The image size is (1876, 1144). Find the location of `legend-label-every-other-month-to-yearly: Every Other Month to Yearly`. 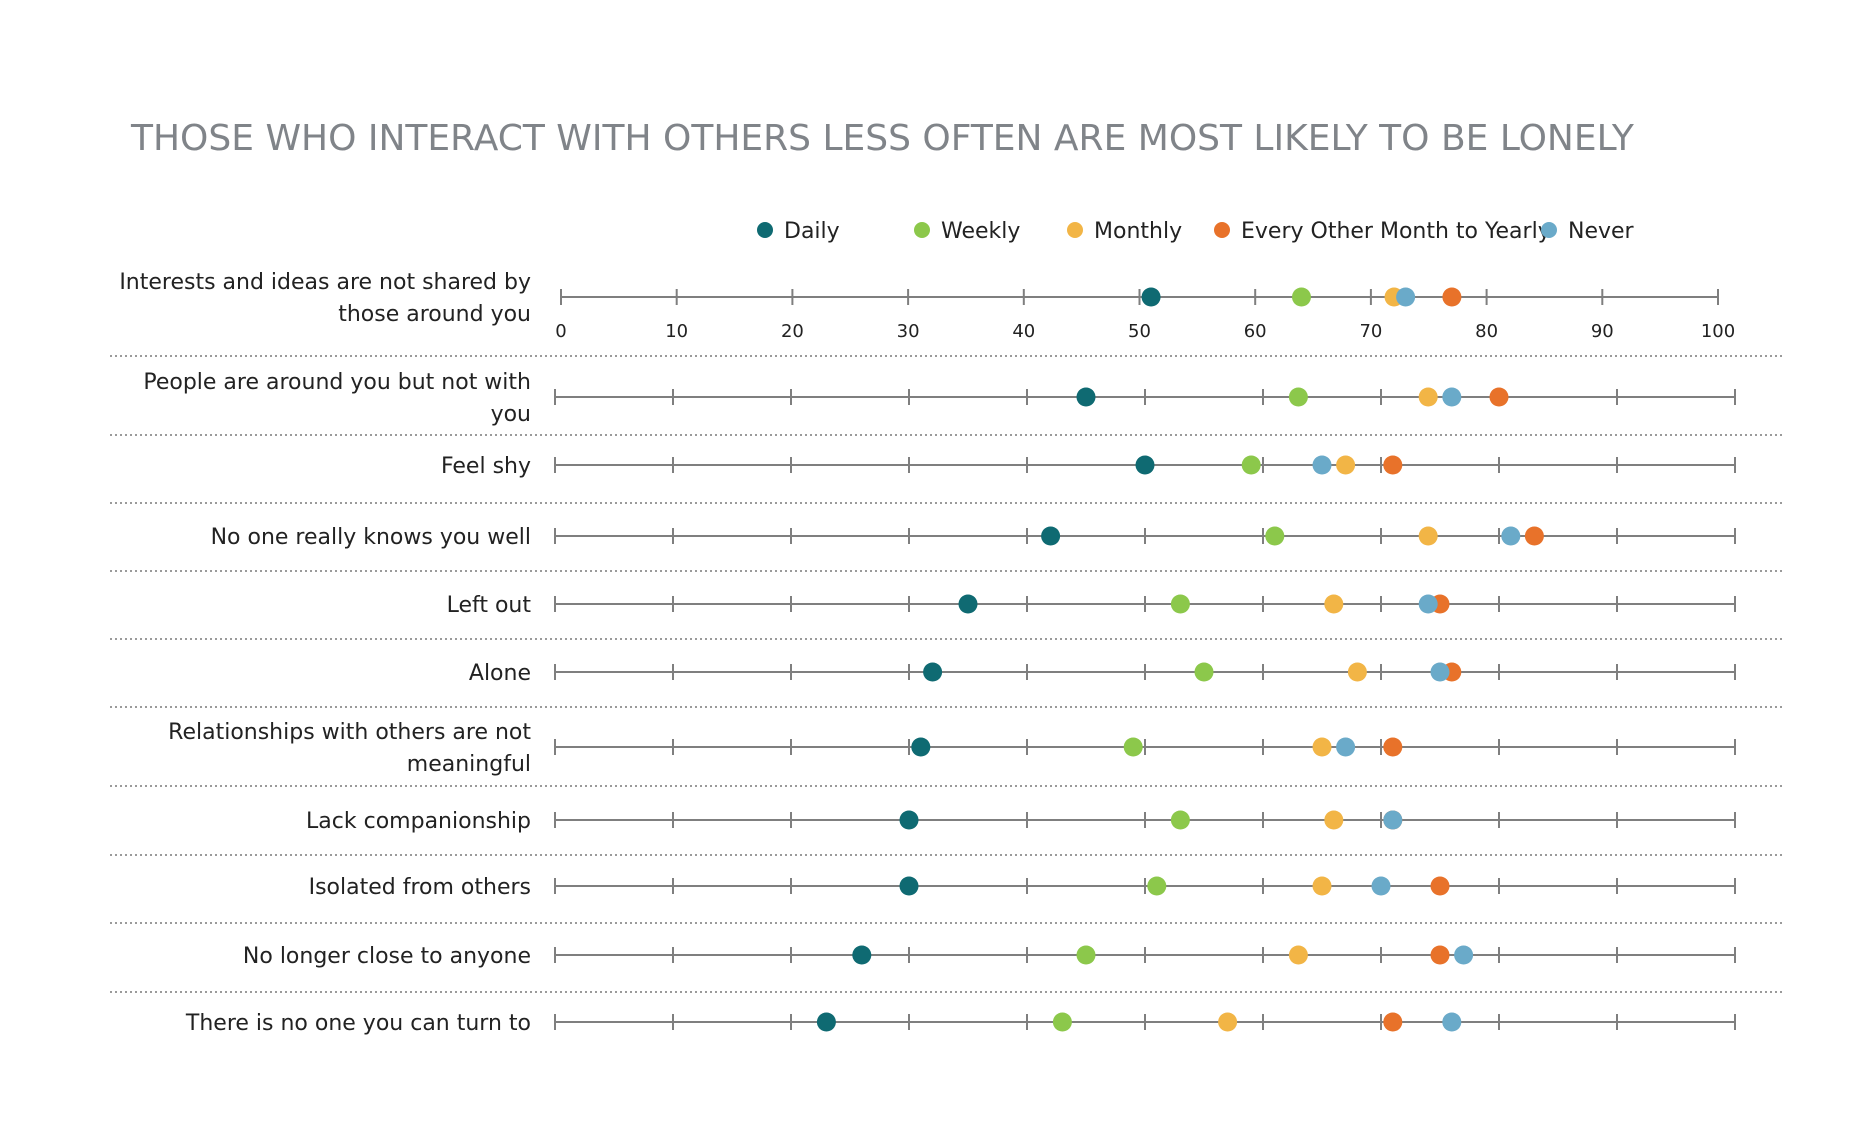

legend-label-every-other-month-to-yearly: Every Other Month to Yearly is located at coordinates (1396, 231).